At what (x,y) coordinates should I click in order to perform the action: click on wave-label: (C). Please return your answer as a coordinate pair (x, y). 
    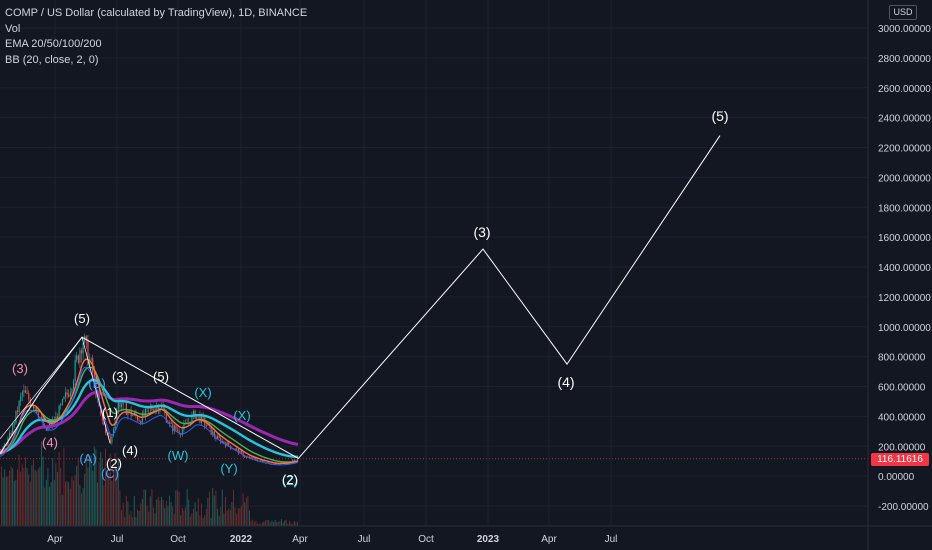
    Looking at the image, I should click on (110, 473).